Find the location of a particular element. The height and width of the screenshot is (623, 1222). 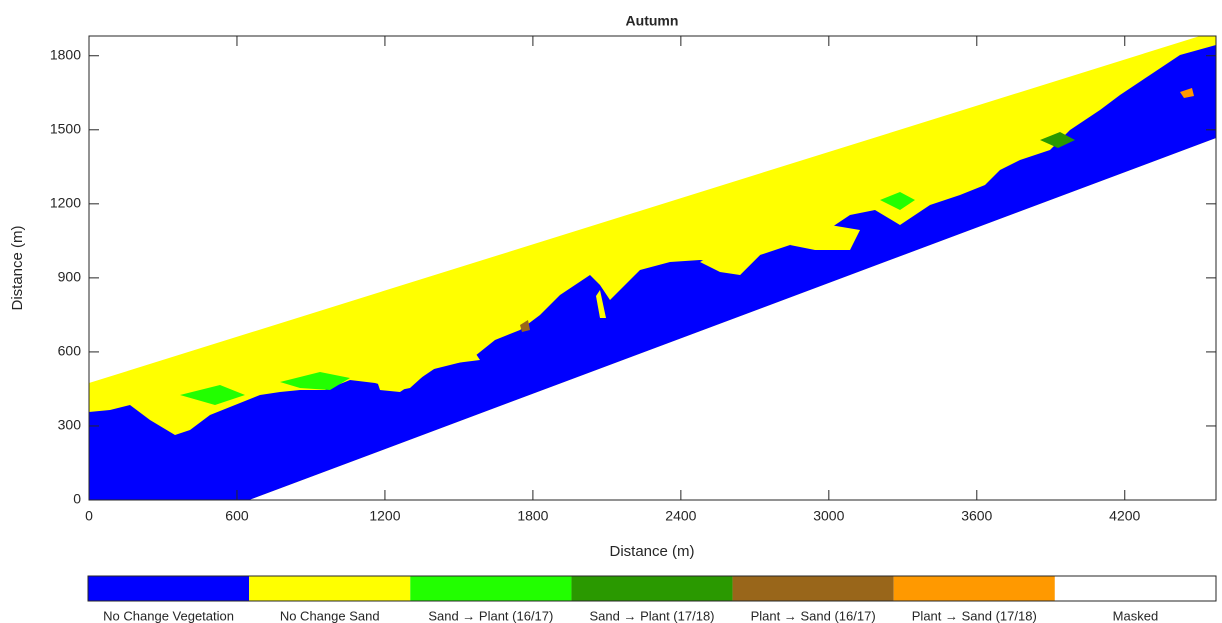

y-tick-label: 900 is located at coordinates (70, 277).